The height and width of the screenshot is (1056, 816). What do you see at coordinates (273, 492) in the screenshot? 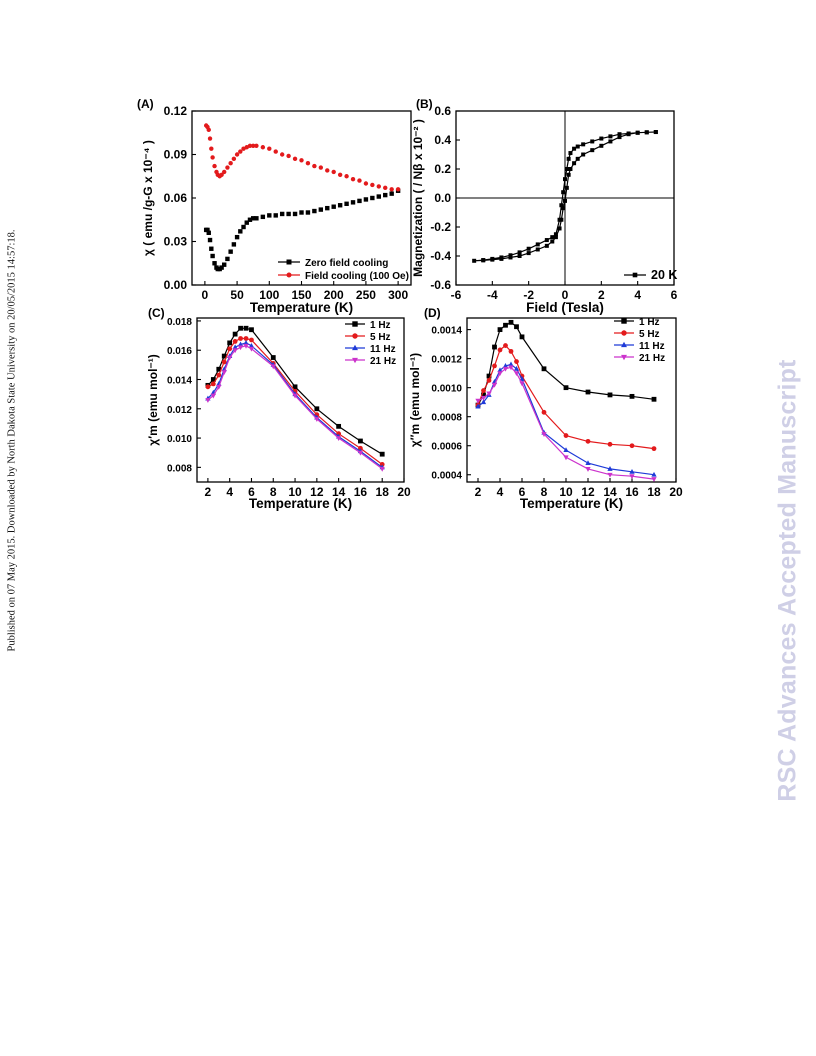
I see `x-tick-label: 8` at bounding box center [273, 492].